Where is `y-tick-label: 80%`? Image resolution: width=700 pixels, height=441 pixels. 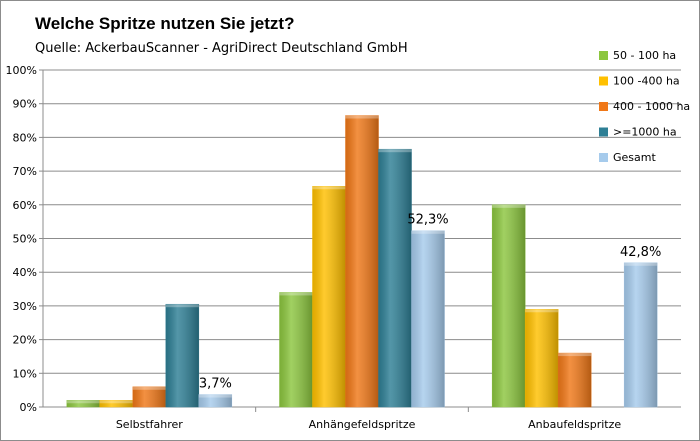 y-tick-label: 80% is located at coordinates (25, 137).